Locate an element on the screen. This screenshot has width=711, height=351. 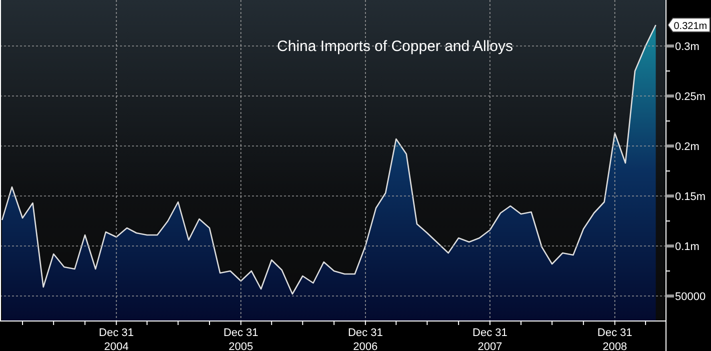
x-tick-label: Dec 31 2004 is located at coordinates (116, 339).